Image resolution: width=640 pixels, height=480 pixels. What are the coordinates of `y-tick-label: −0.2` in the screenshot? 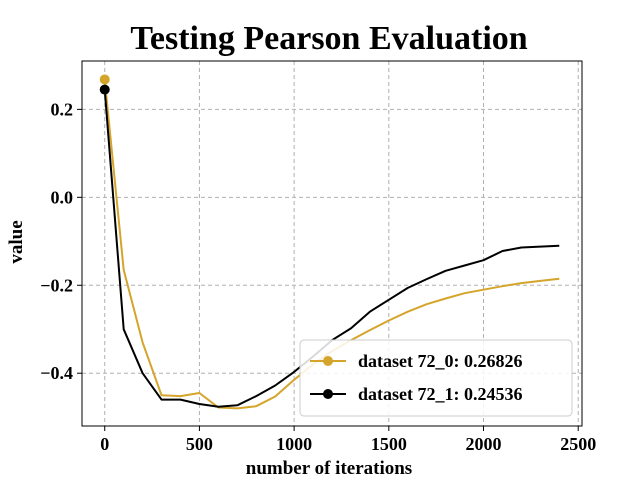 It's located at (56, 285).